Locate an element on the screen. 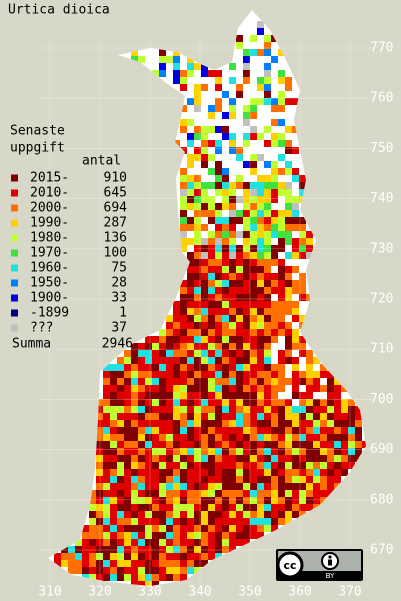  y-axis-label: 680 is located at coordinates (381, 499).